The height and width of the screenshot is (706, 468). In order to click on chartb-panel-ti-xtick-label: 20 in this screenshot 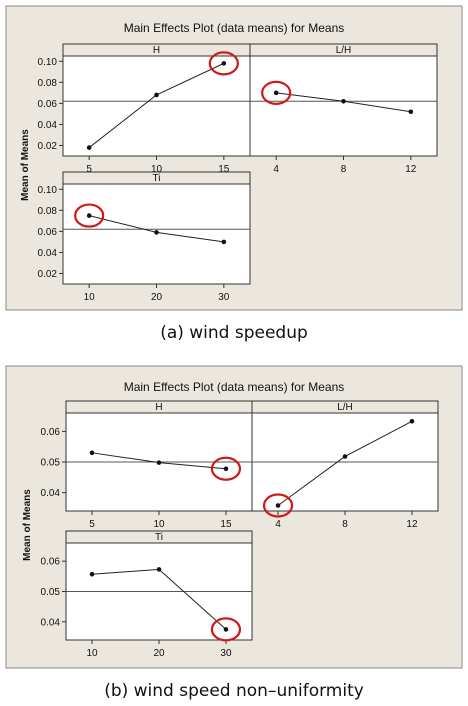, I will do `click(159, 653)`.